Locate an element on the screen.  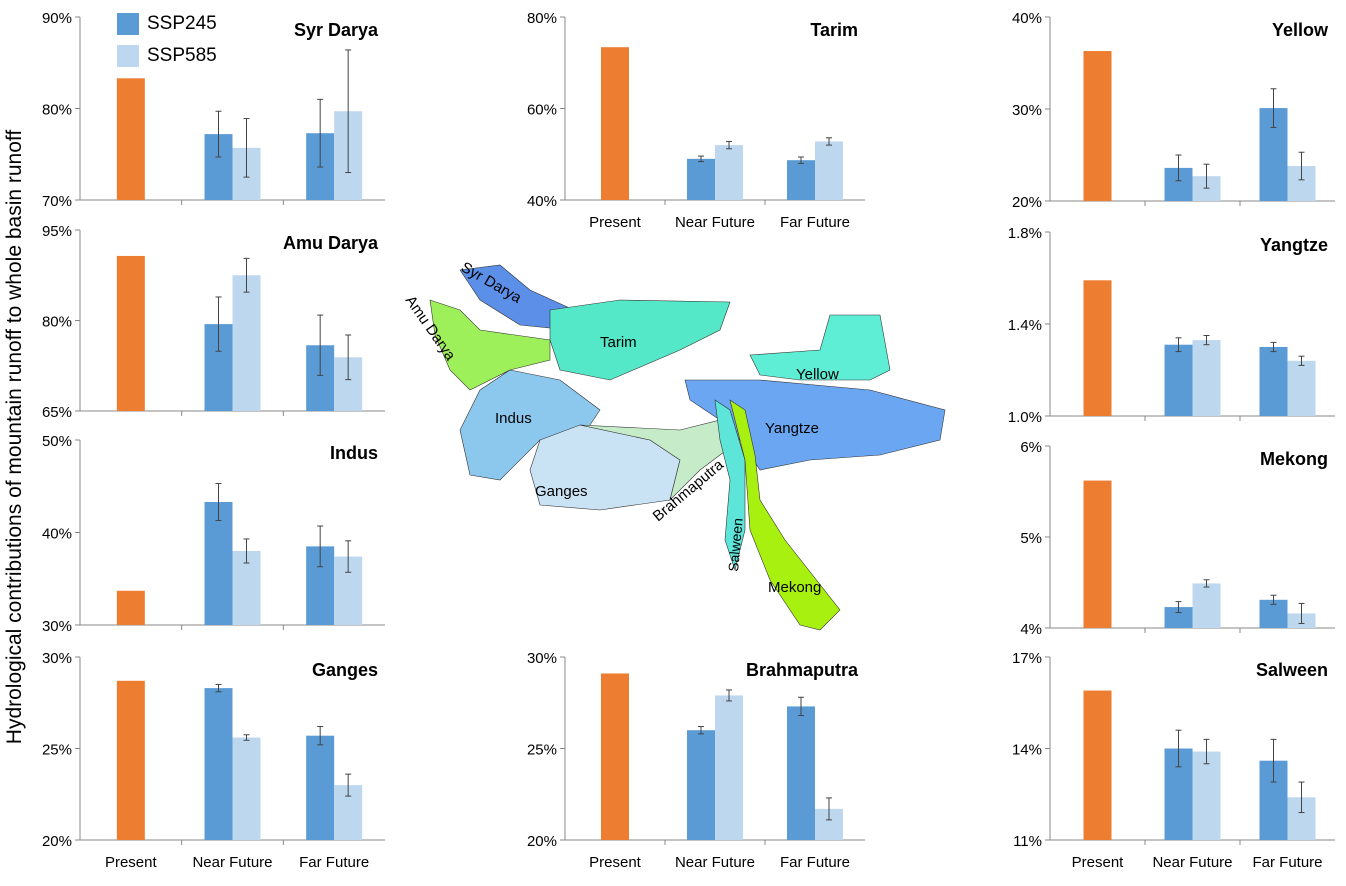
basin-brahmaputra is located at coordinates (660, 460).